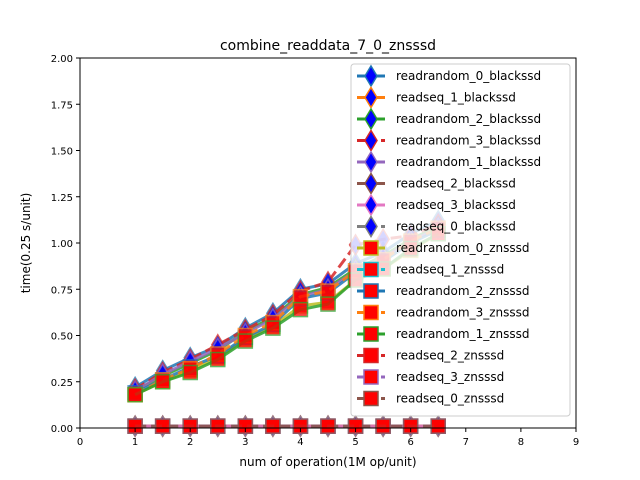 The width and height of the screenshot is (640, 480). Describe the element at coordinates (521, 442) in the screenshot. I see `x-tick-label: 8` at that location.